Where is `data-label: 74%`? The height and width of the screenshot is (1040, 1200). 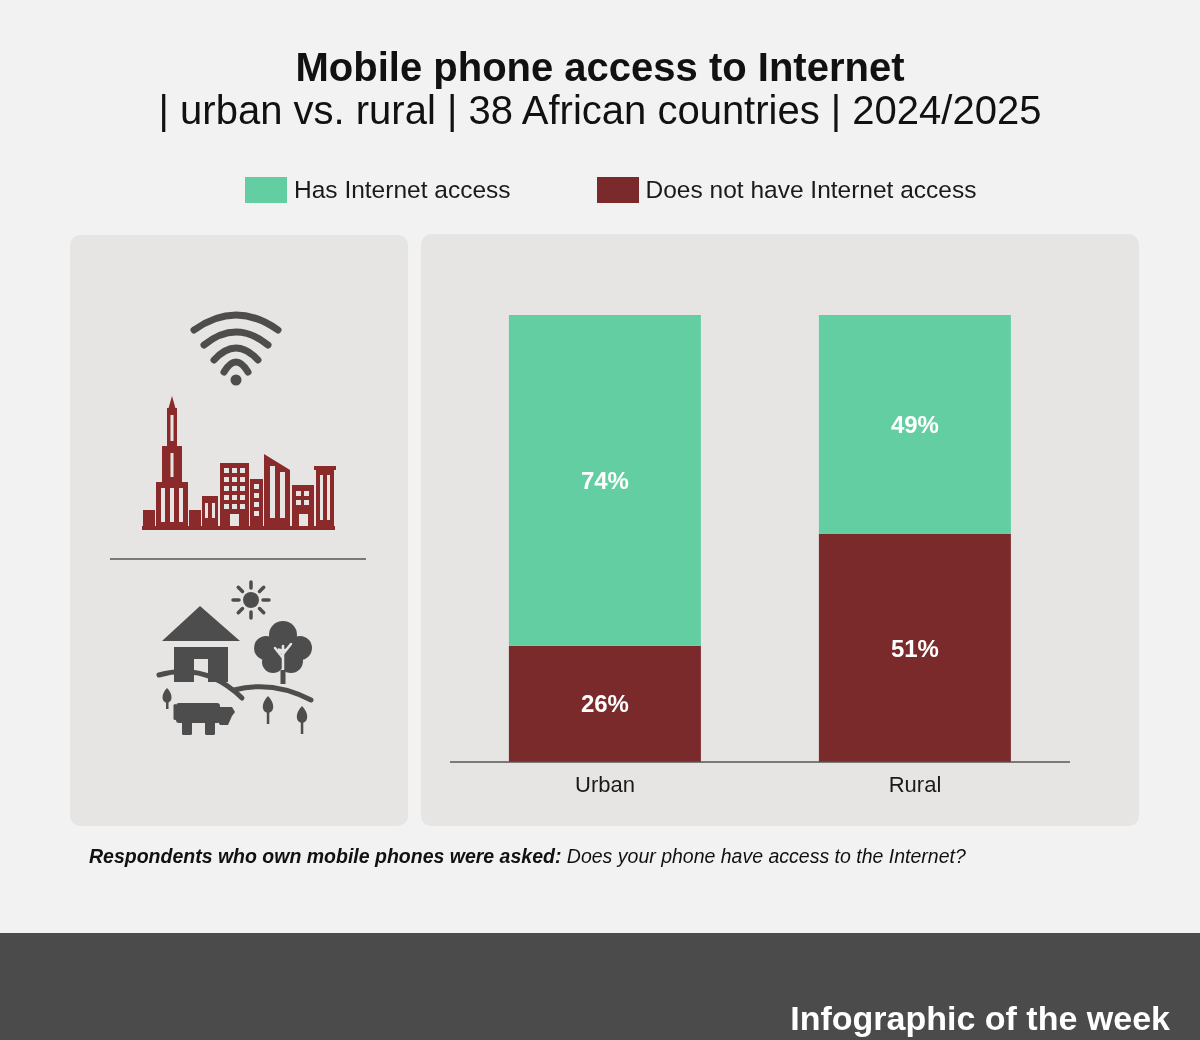
data-label: 74% is located at coordinates (604, 480).